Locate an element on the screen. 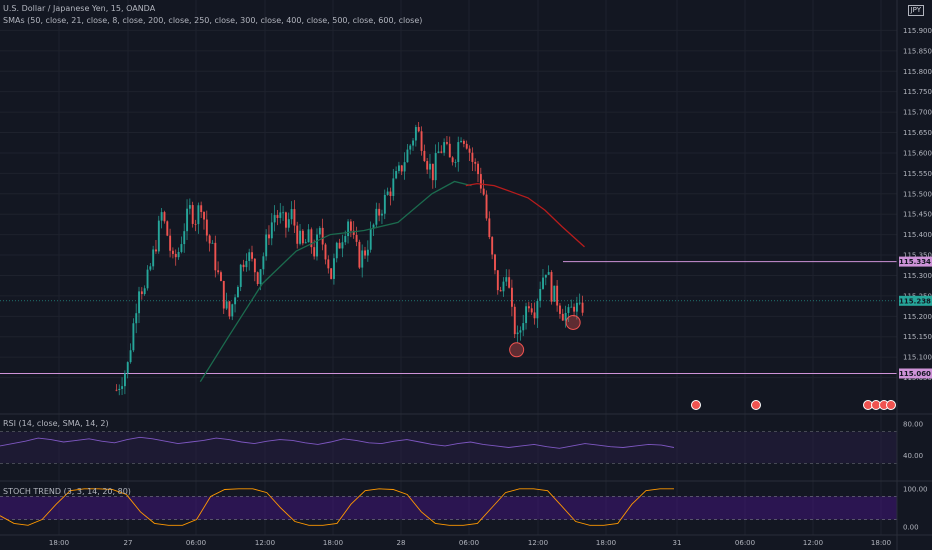  stoch-pane is located at coordinates (448, 507).